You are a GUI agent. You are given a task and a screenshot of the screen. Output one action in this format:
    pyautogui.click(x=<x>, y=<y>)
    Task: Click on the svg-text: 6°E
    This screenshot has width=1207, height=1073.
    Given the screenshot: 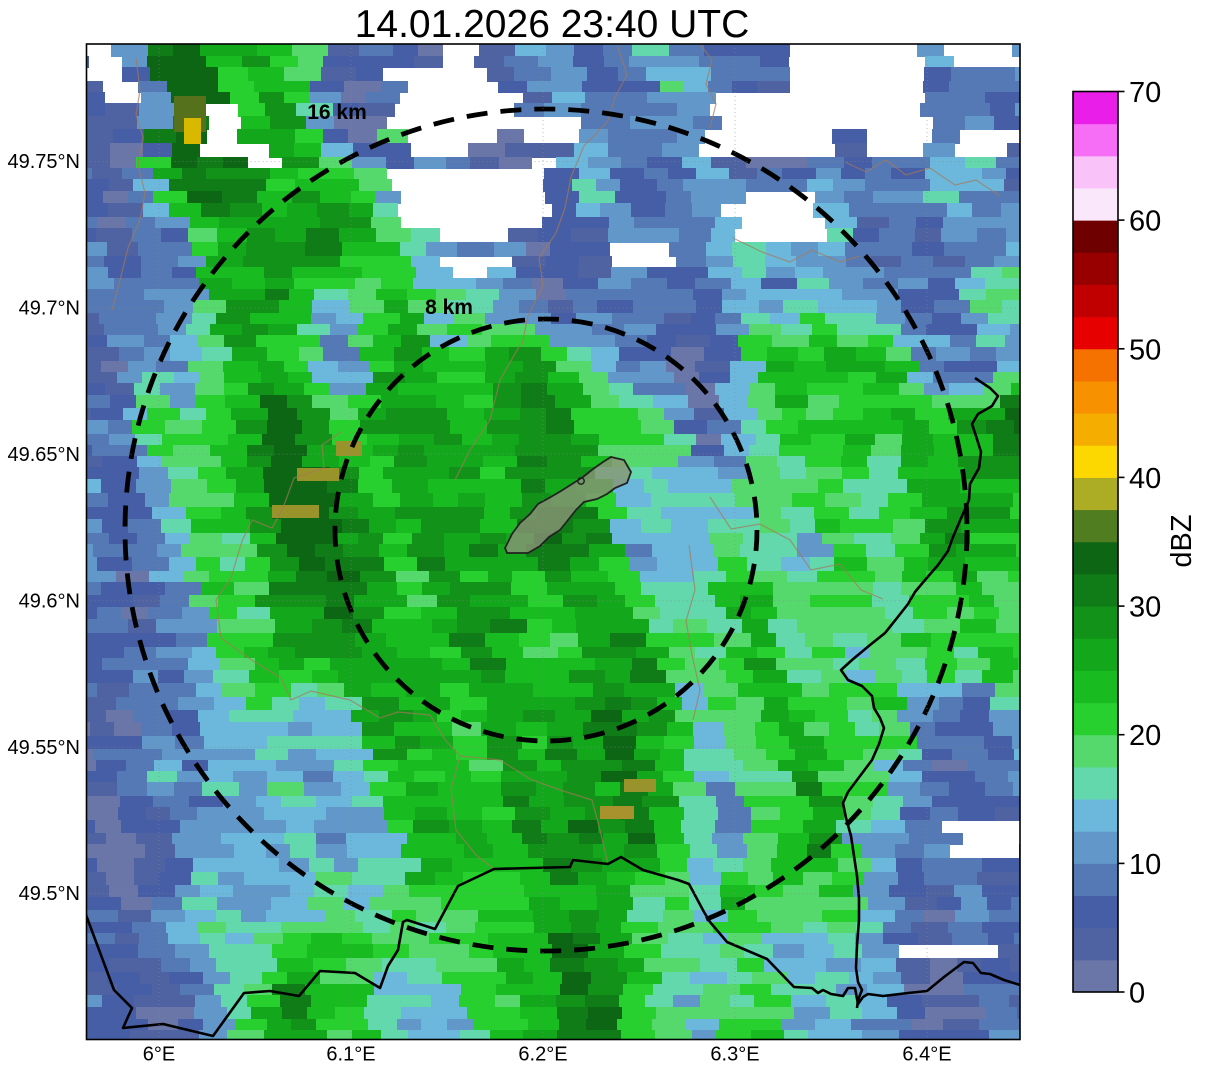 What is the action you would take?
    pyautogui.click(x=159, y=1055)
    